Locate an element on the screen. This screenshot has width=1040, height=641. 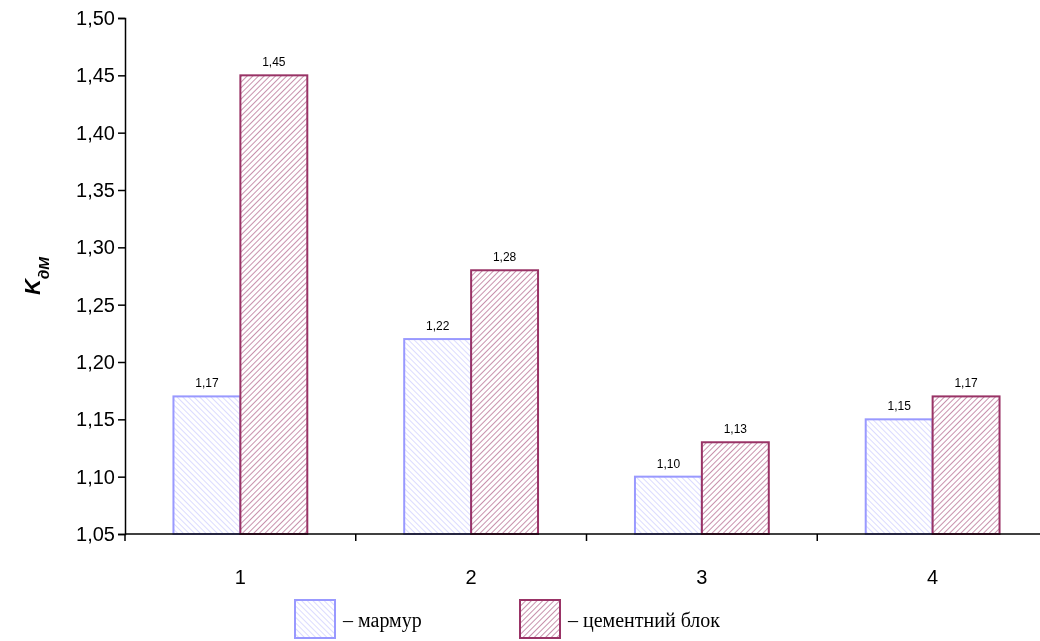
y-tick-label: 1,40 is located at coordinates (95, 132).